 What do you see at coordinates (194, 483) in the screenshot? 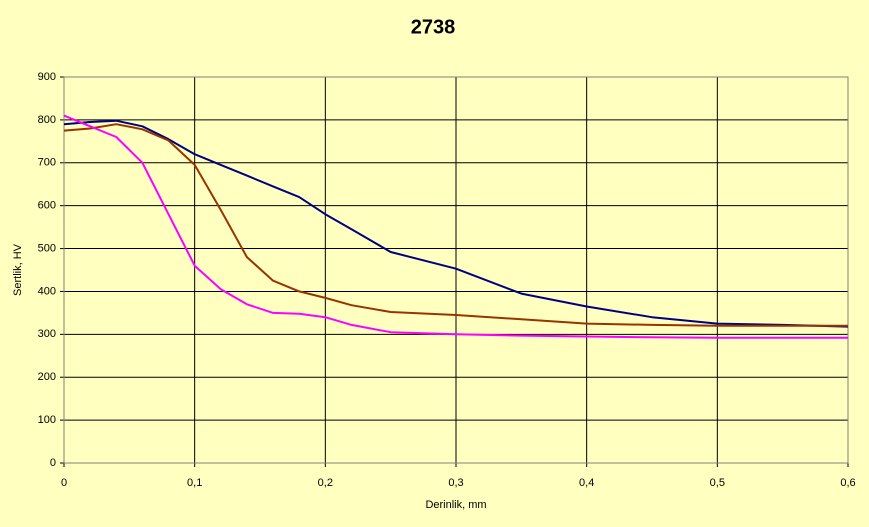
I see `x-tick-label: 0,1` at bounding box center [194, 483].